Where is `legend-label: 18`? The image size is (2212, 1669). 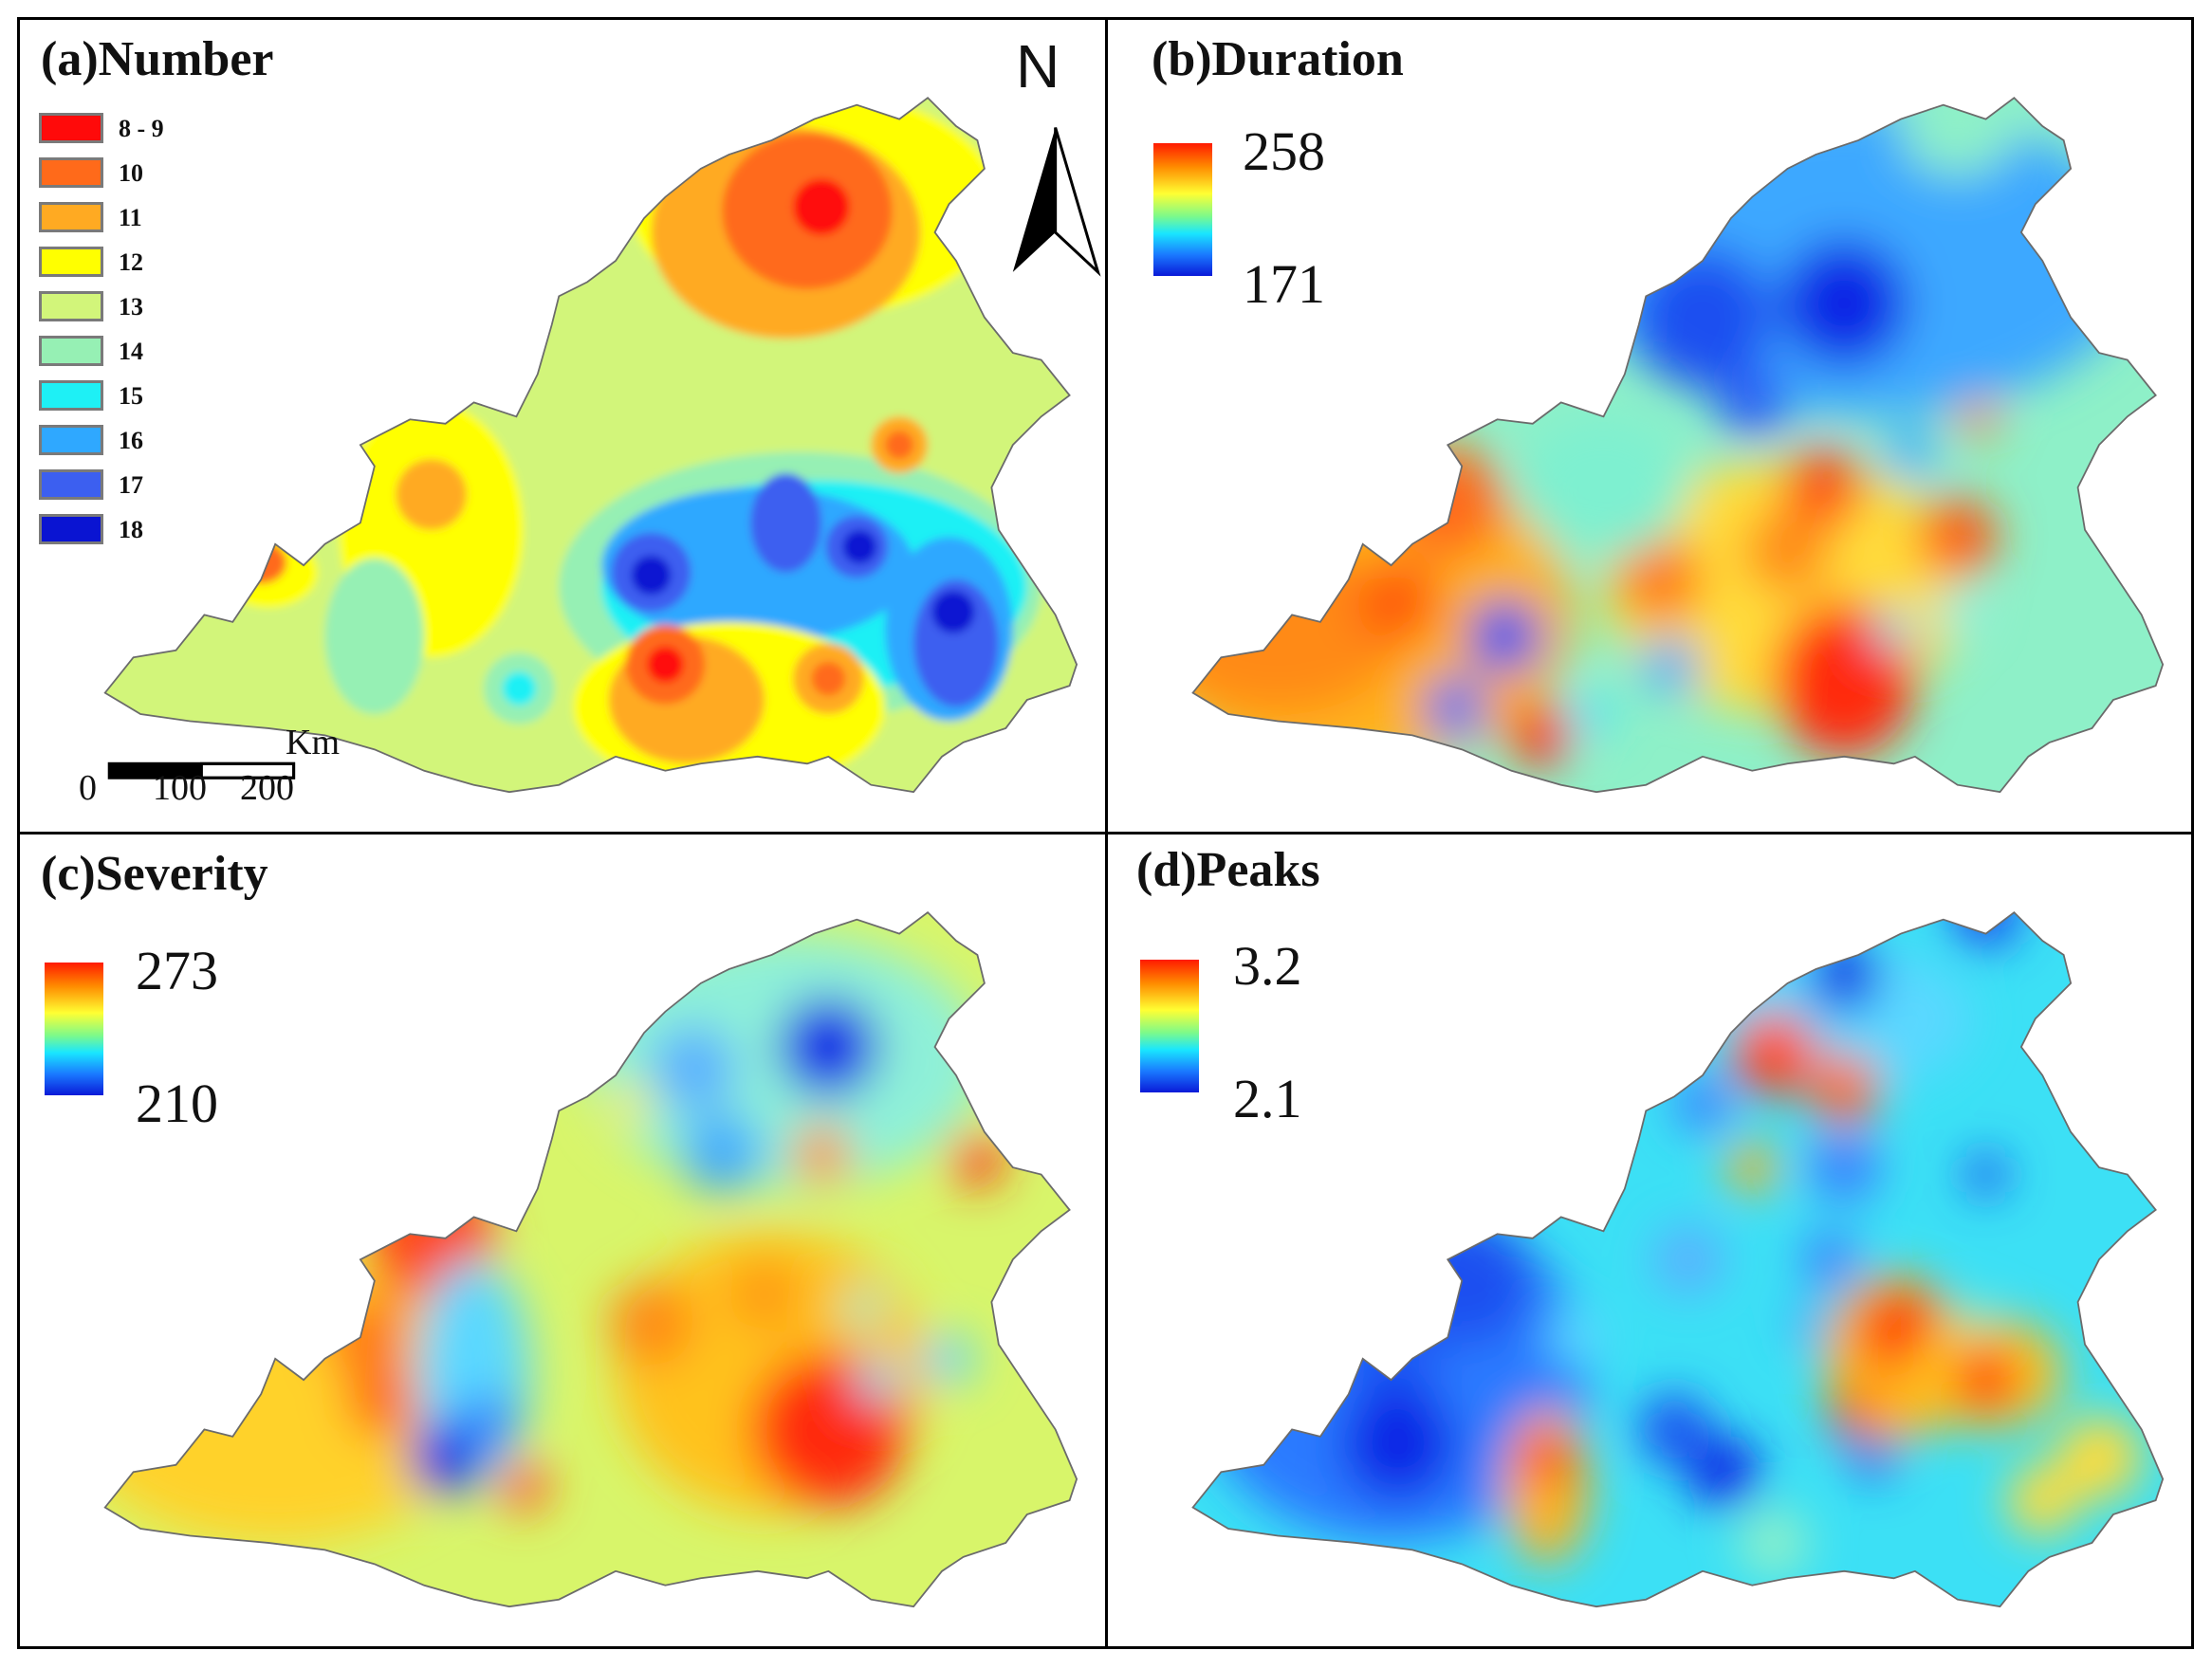
legend-label: 18 is located at coordinates (131, 529).